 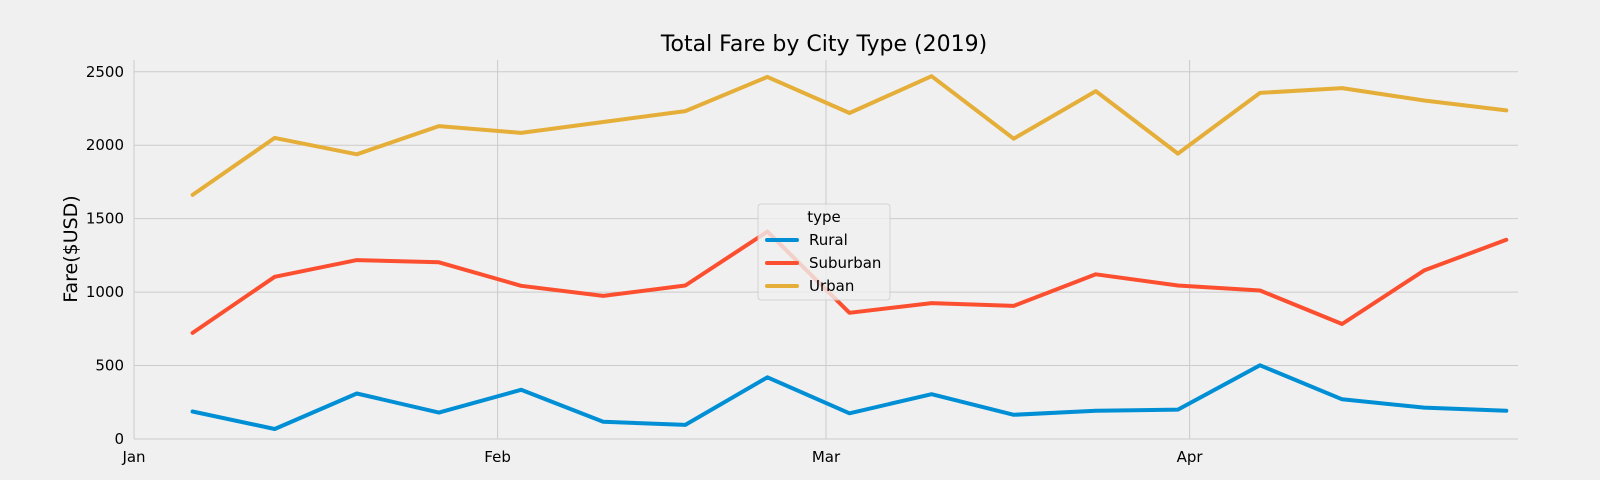 I want to click on y-tick-label: 0, so click(x=119, y=439).